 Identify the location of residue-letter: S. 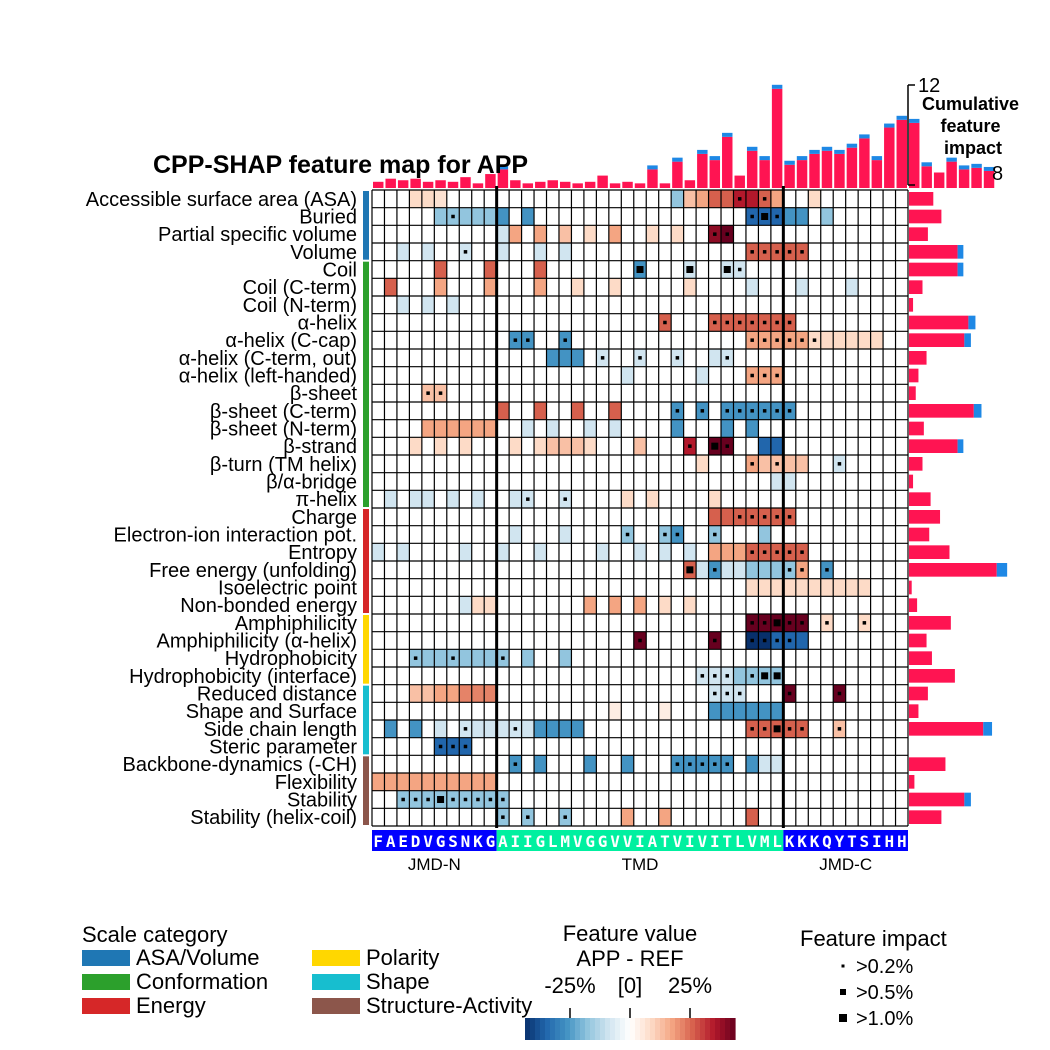
(865, 841).